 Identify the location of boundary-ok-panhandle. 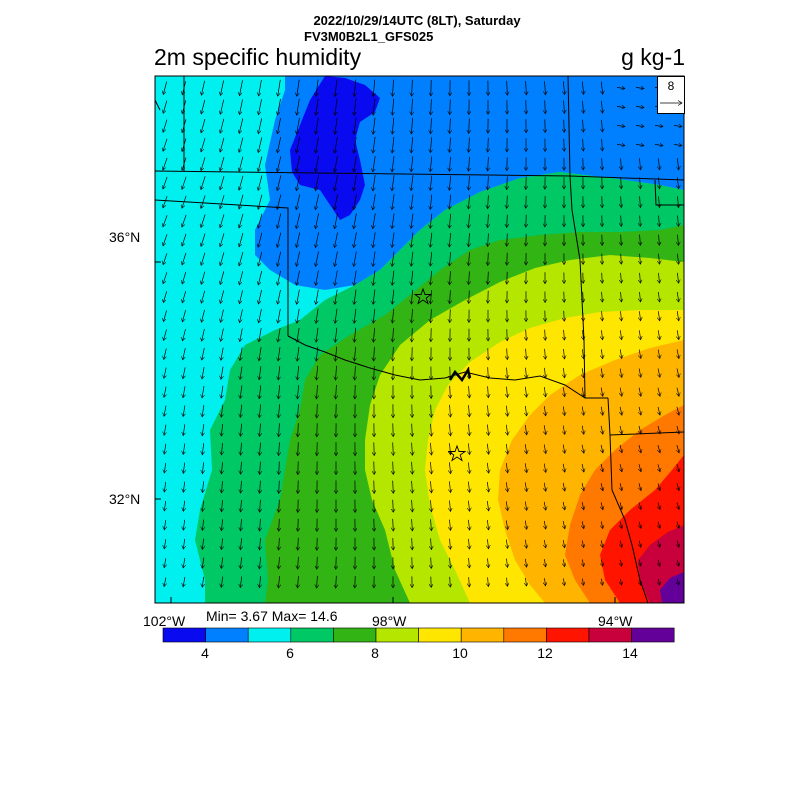
(222, 267).